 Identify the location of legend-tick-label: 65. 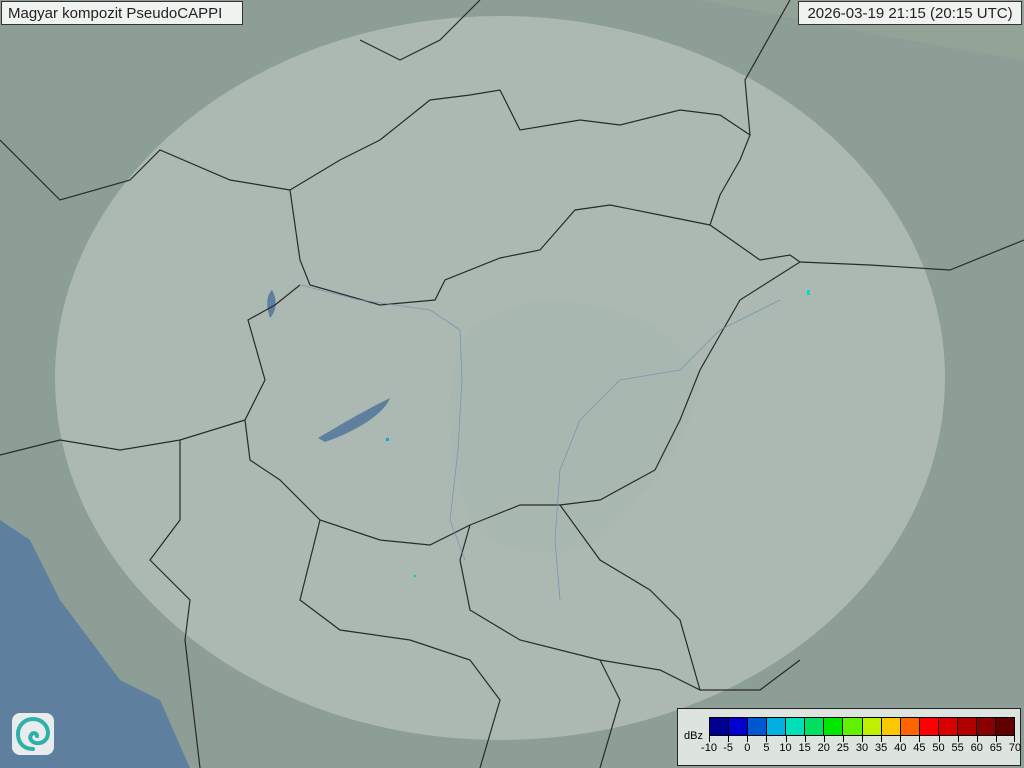
(995, 748).